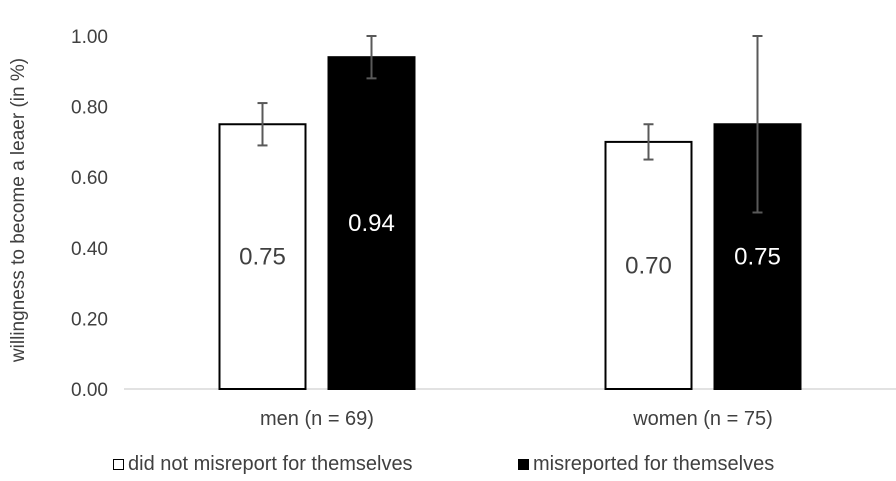 This screenshot has width=896, height=481. Describe the element at coordinates (89, 319) in the screenshot. I see `y-tick-label: 0.20` at that location.